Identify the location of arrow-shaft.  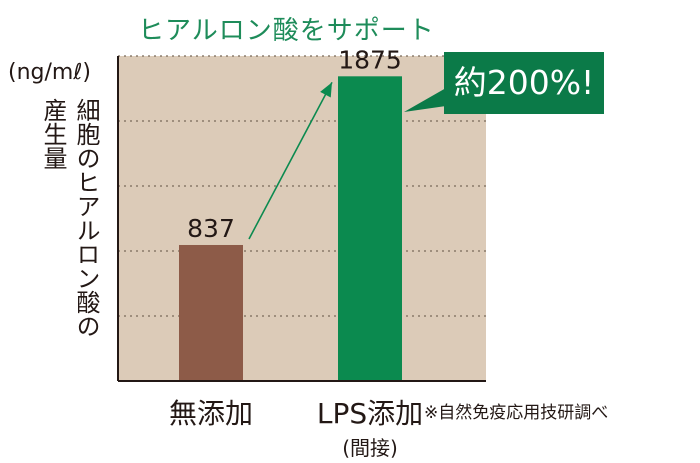
(290, 160).